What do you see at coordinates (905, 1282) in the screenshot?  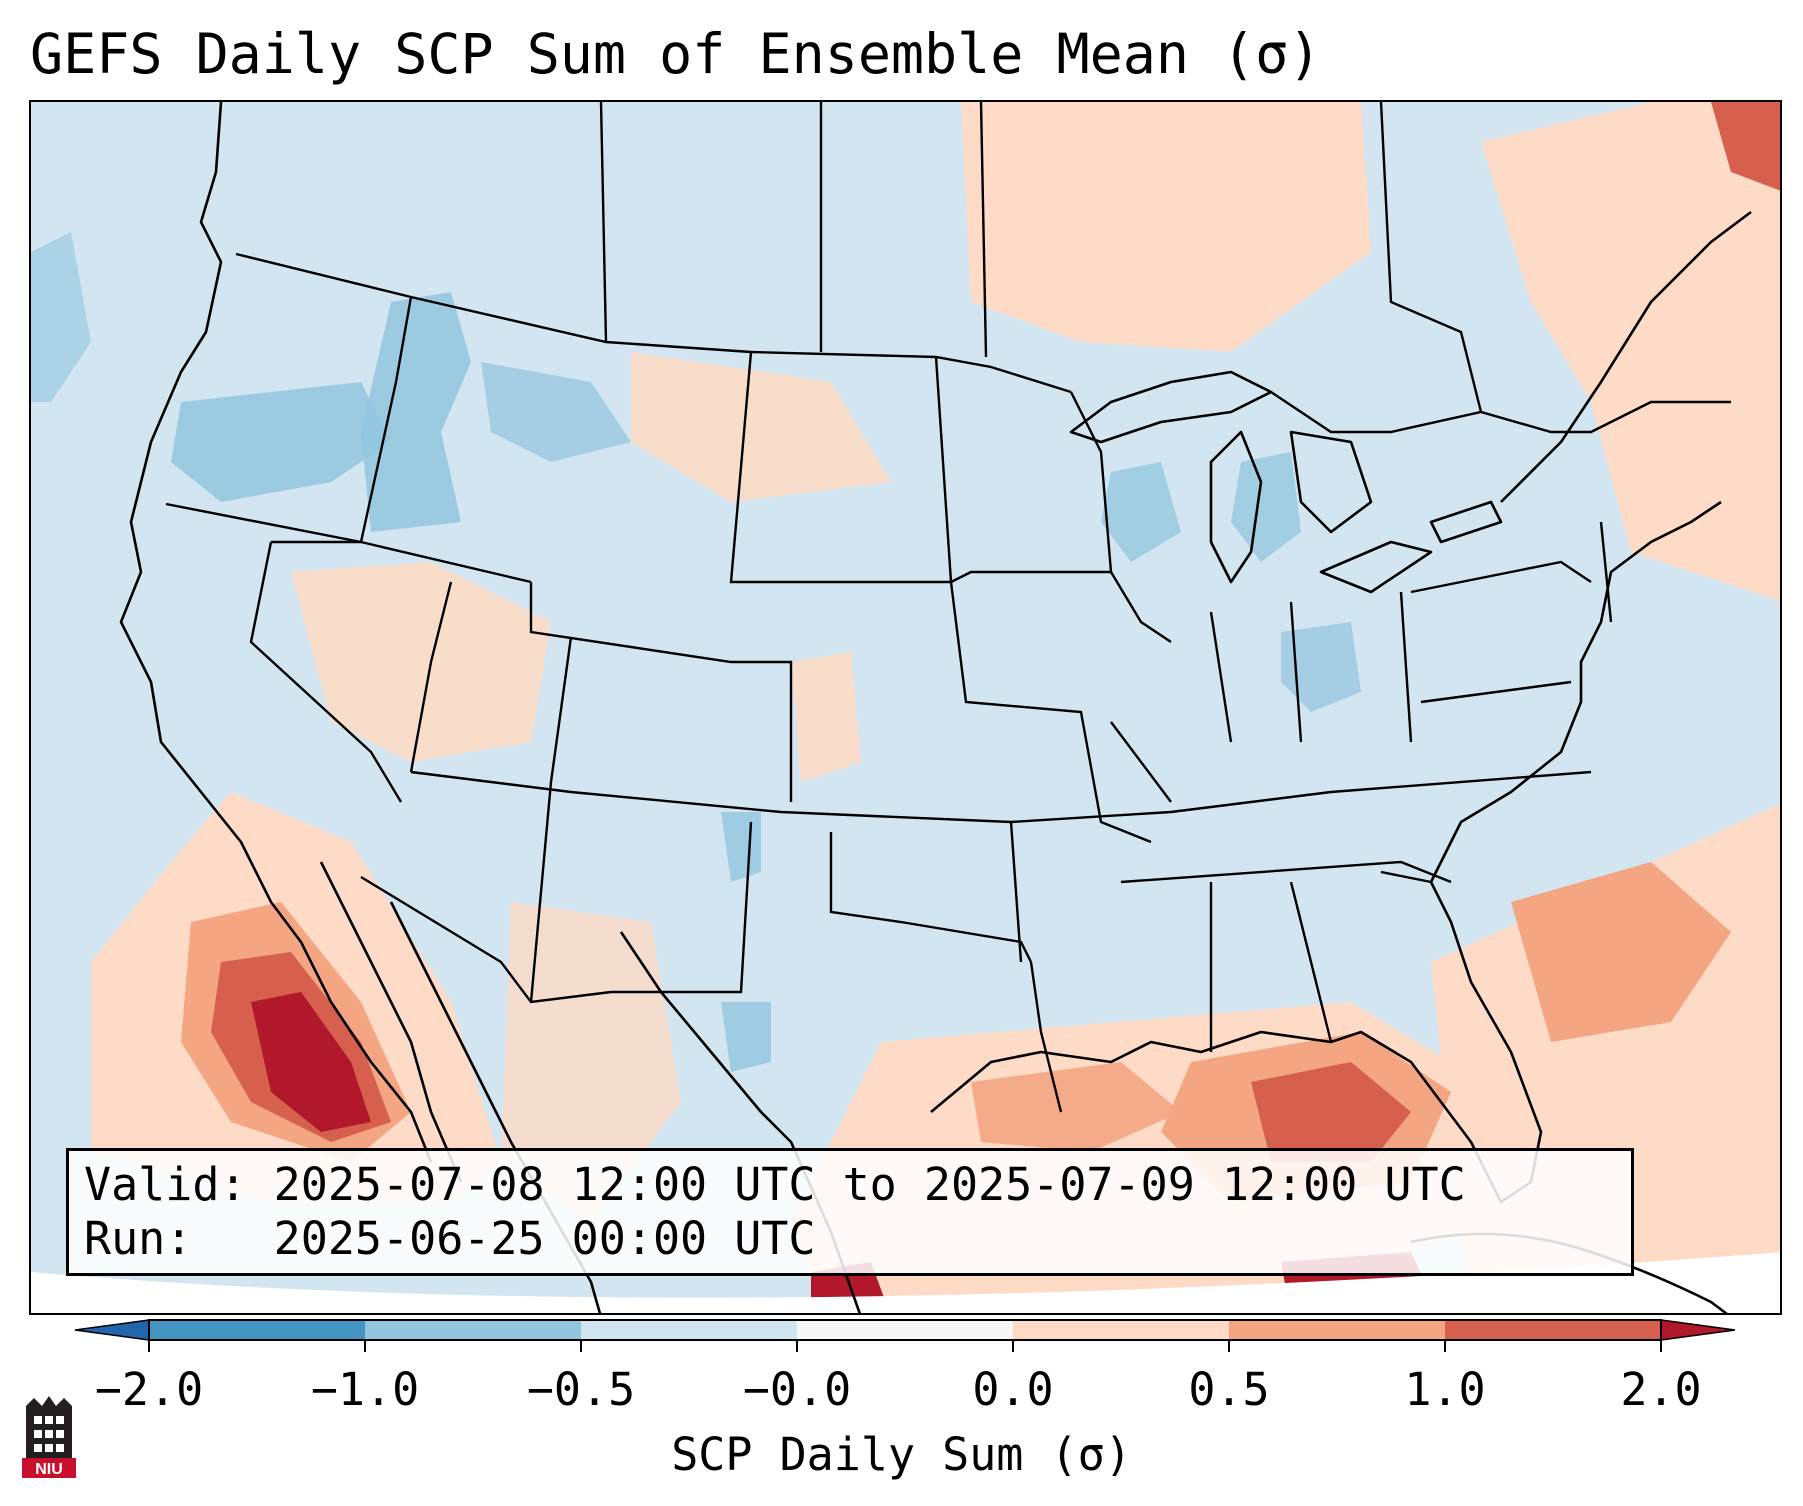 I see `off-domain-area` at bounding box center [905, 1282].